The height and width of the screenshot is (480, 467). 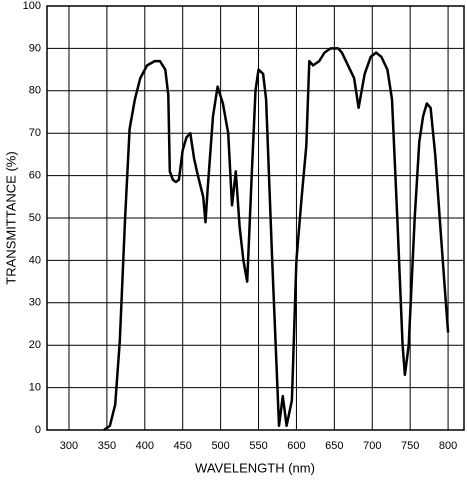 I want to click on x-tick-label: 550, so click(x=258, y=446).